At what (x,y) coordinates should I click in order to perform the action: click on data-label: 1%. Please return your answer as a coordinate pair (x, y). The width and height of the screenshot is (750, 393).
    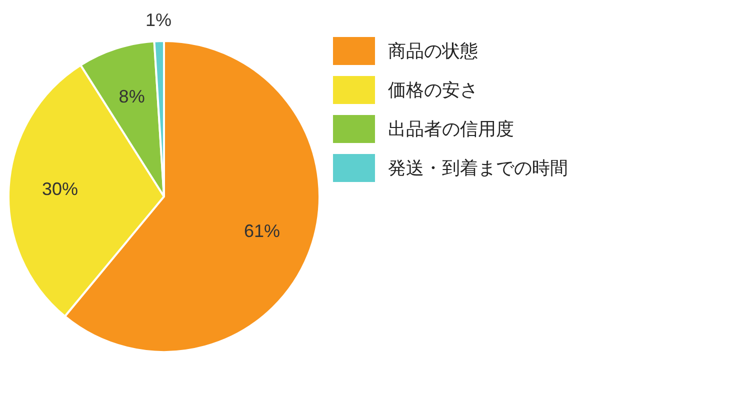
    Looking at the image, I should click on (158, 20).